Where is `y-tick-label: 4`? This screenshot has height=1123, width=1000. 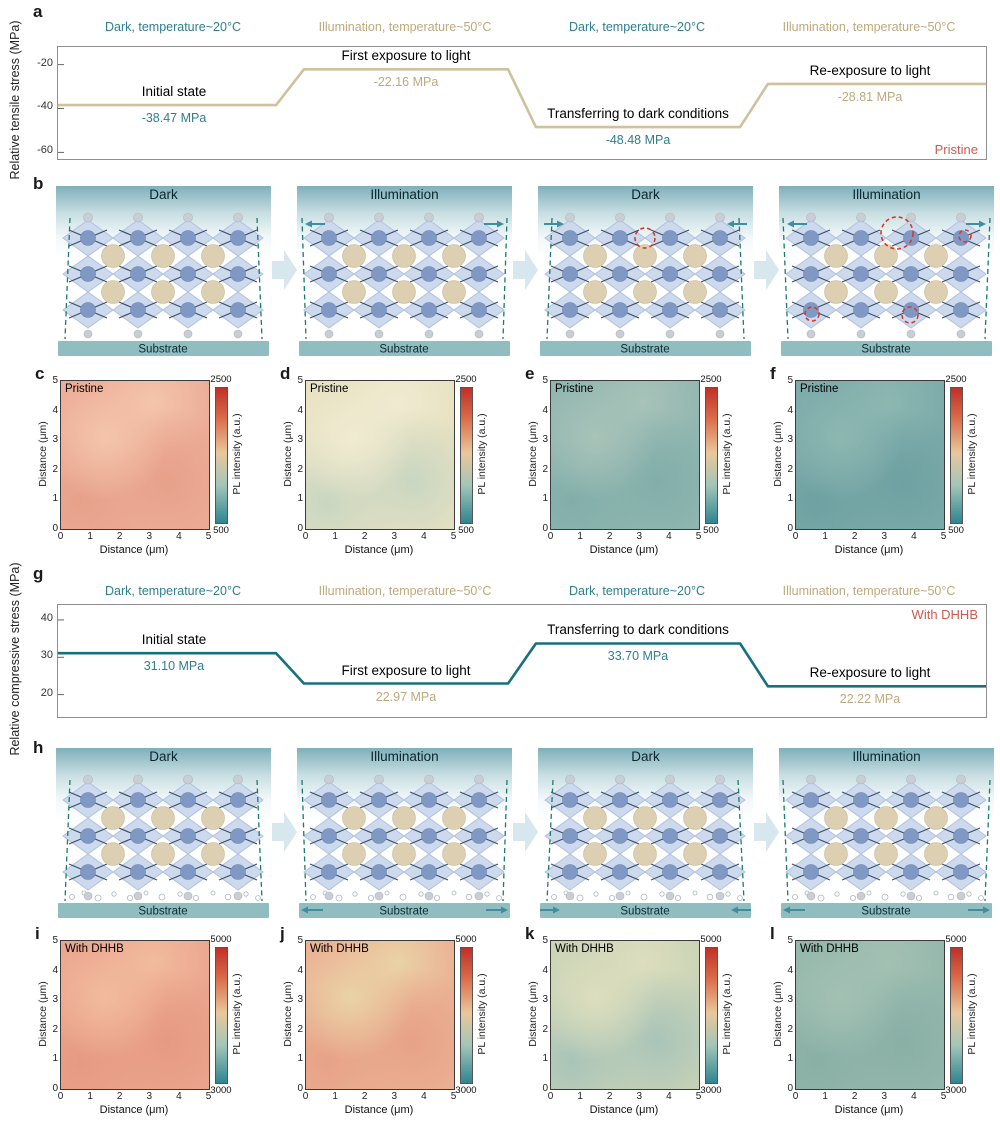 y-tick-label: 4 is located at coordinates (790, 970).